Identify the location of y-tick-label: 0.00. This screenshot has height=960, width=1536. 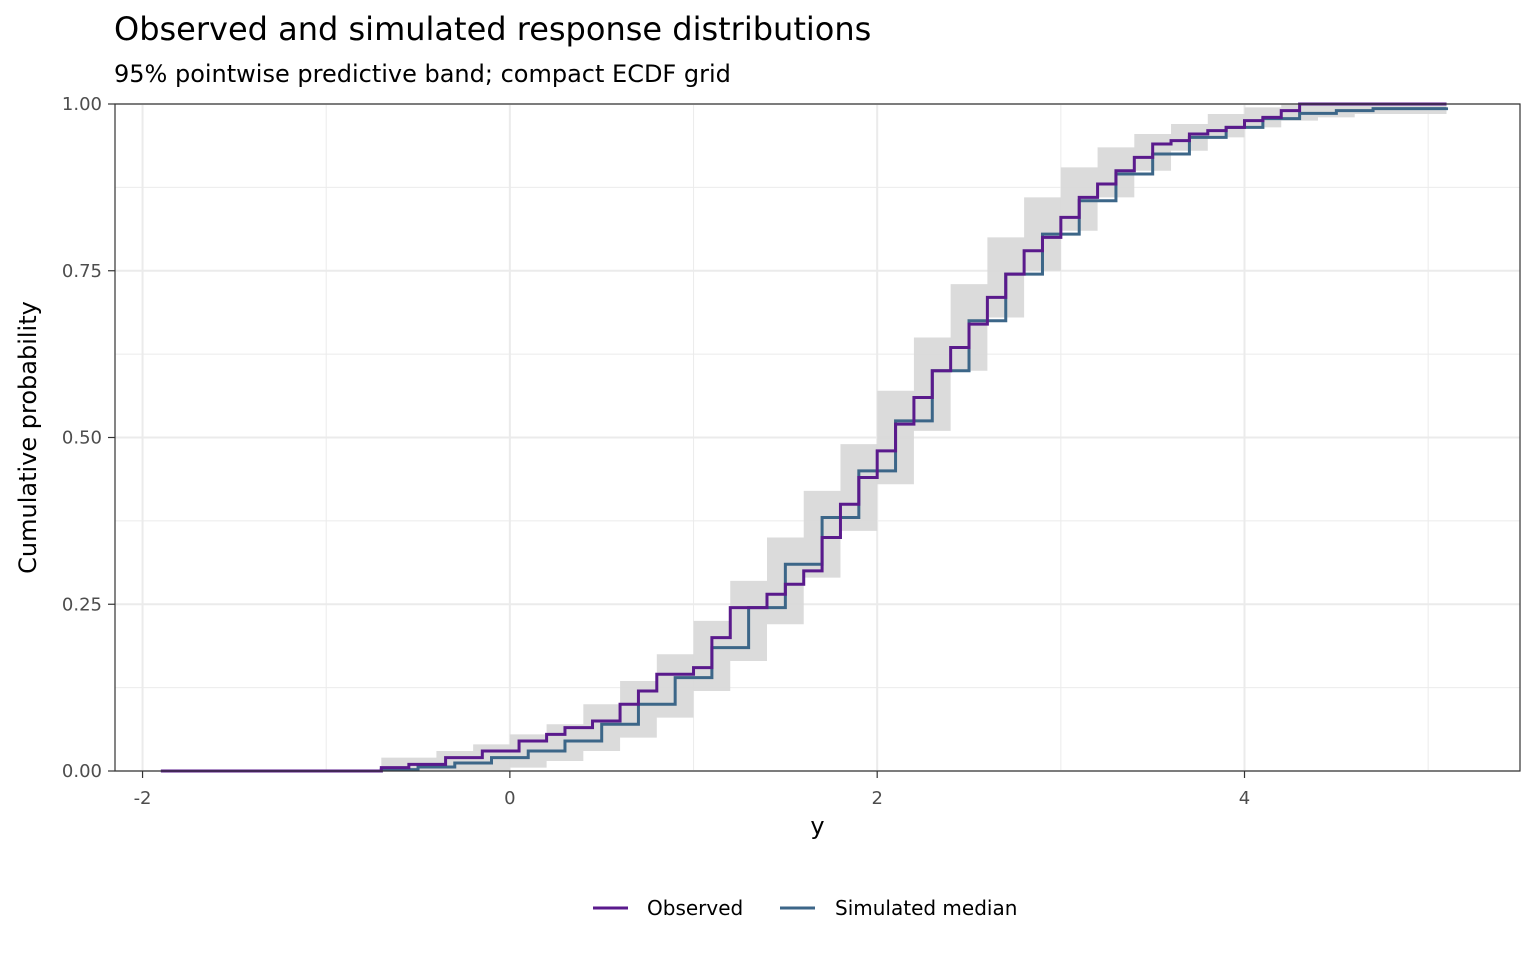
(82, 771).